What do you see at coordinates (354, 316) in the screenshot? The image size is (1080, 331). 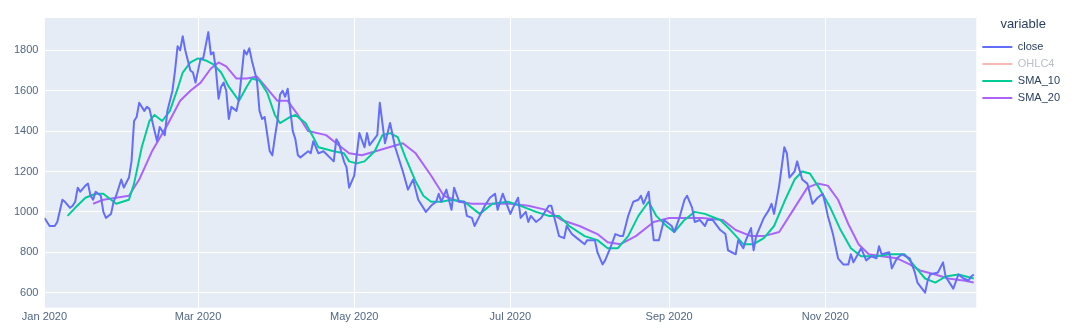 I see `x-tick-label: May 2020` at bounding box center [354, 316].